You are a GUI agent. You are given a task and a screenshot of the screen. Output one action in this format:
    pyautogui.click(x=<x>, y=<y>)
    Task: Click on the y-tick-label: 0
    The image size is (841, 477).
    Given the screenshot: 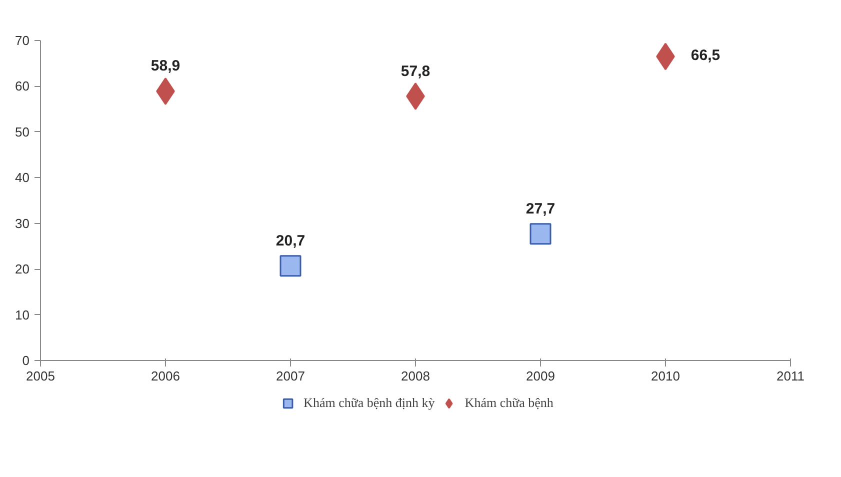 What is the action you would take?
    pyautogui.click(x=26, y=360)
    